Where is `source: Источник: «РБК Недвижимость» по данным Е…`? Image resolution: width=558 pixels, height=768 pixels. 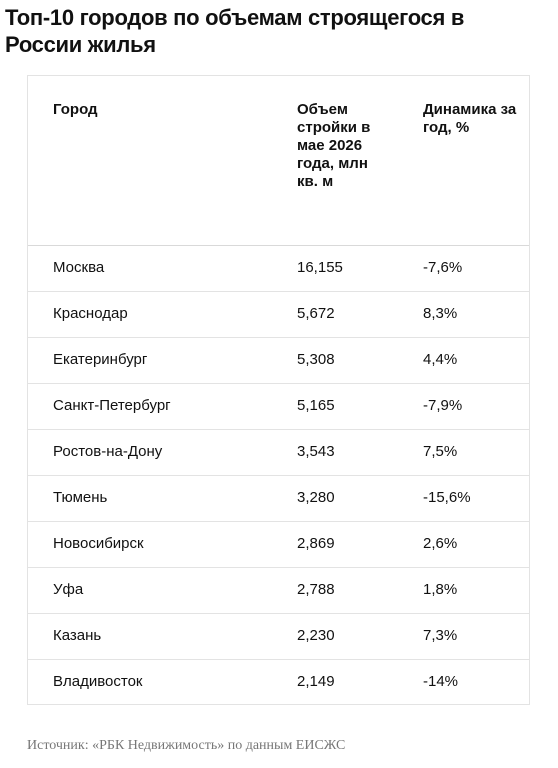 source: Источник: «РБК Недвижимость» по данным Е… is located at coordinates (186, 745).